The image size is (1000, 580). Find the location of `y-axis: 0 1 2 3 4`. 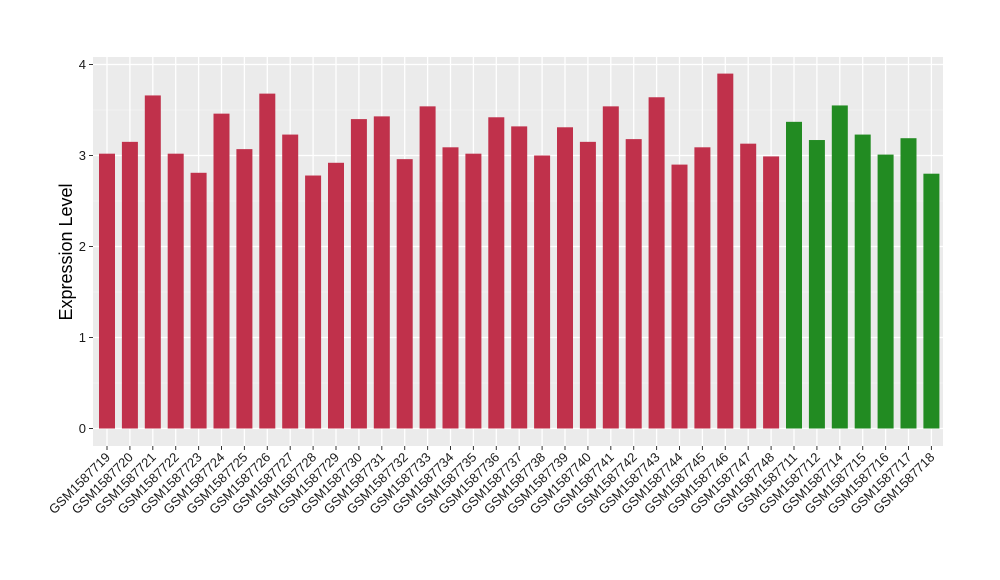

y-axis: 0 1 2 3 4 is located at coordinates (86, 246).